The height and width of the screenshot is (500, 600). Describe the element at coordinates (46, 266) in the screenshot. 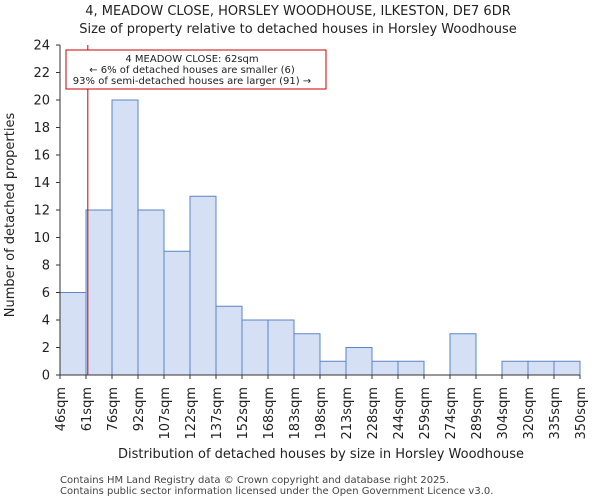

I see `y-tick-label: 8` at that location.